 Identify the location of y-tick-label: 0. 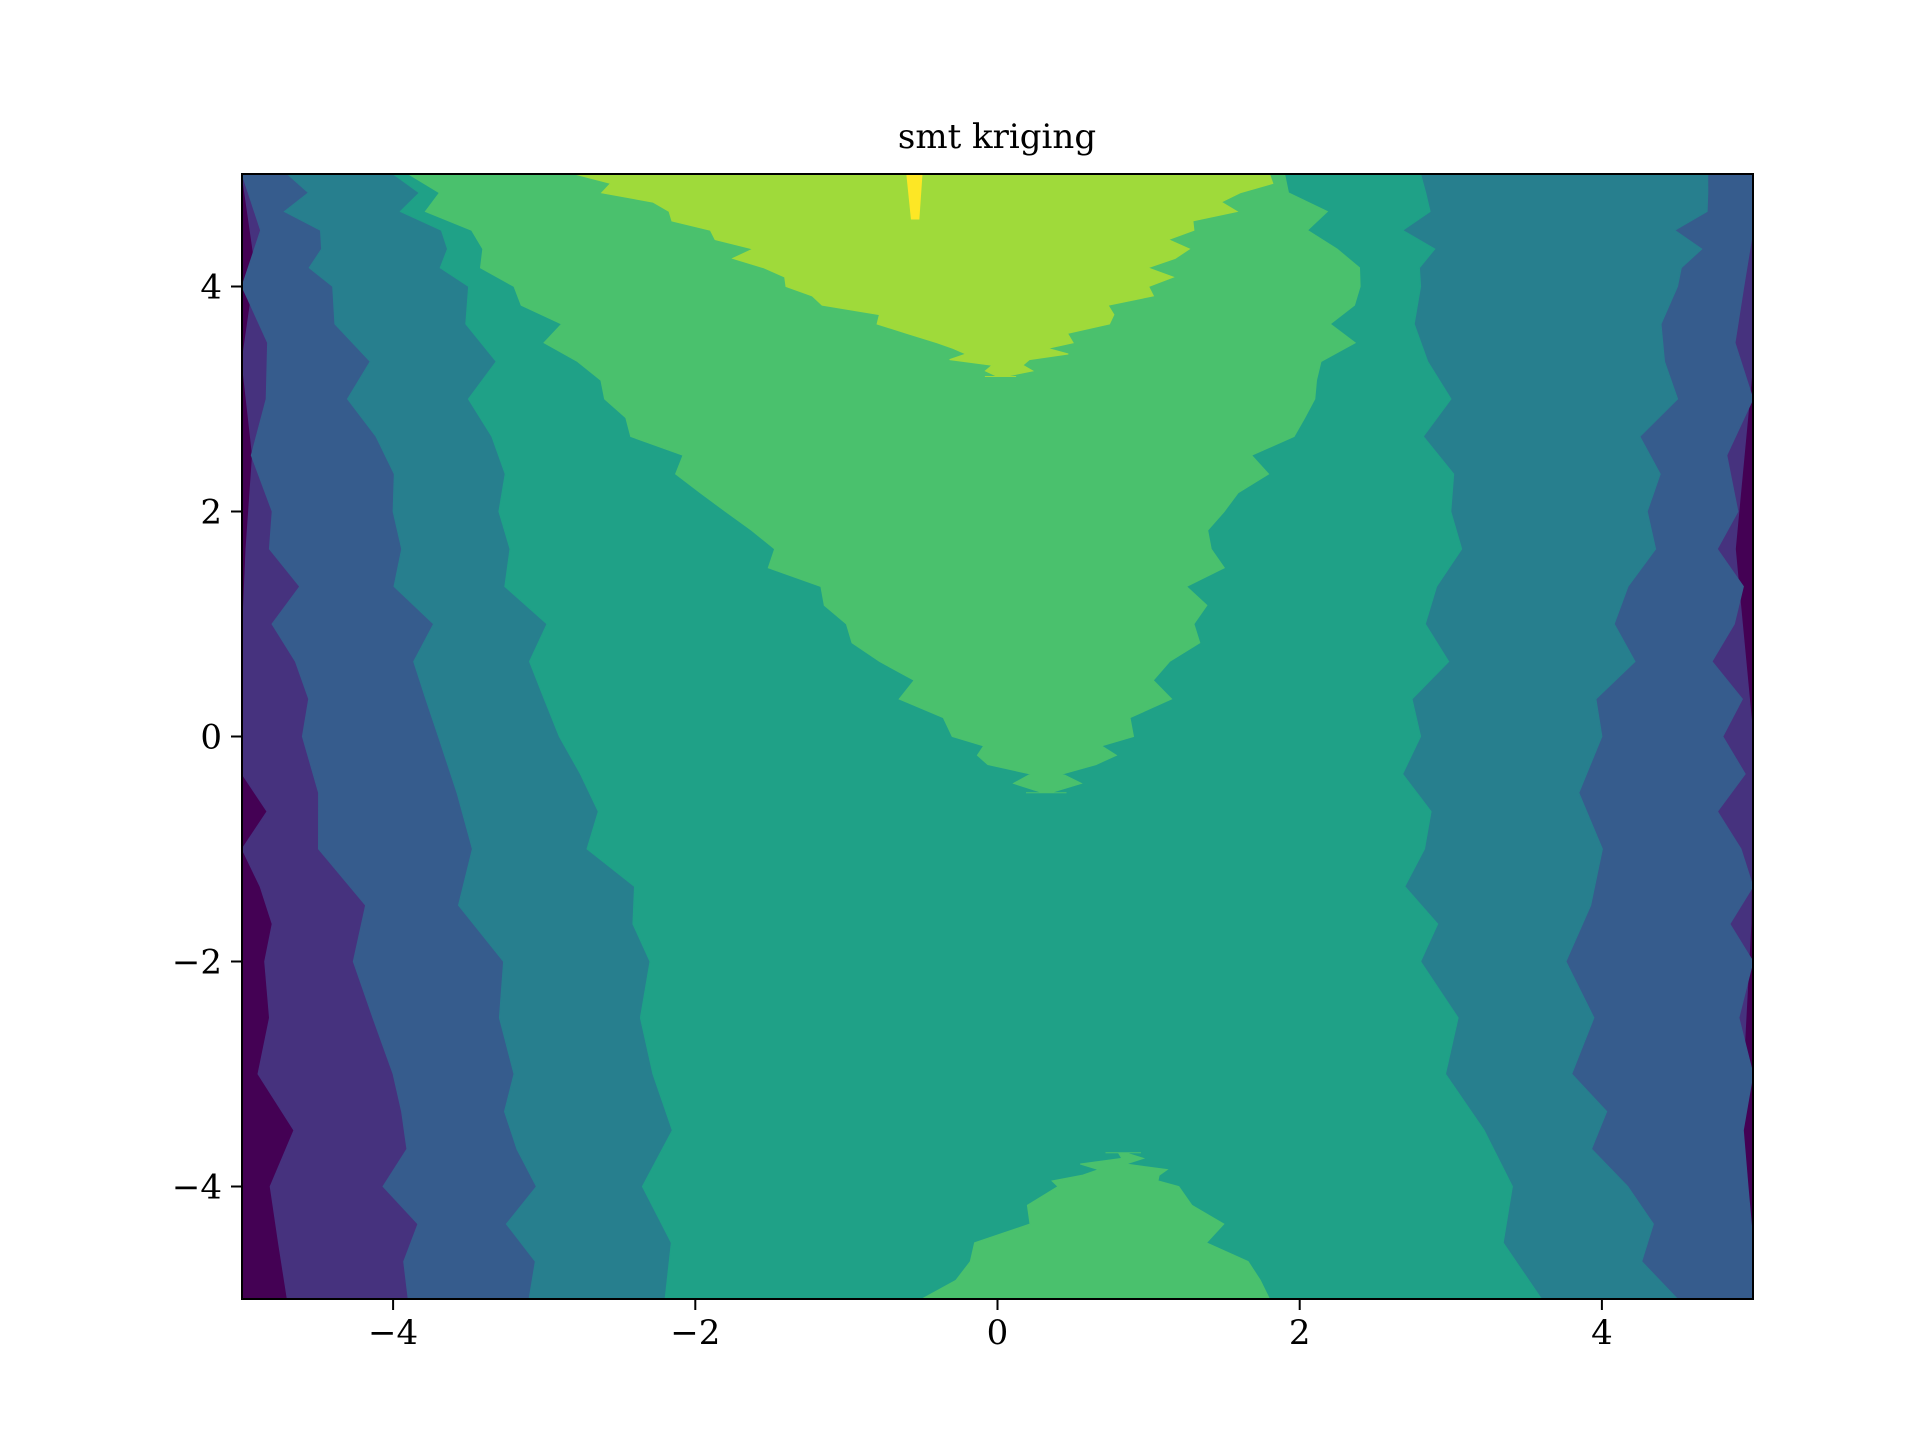
(211, 738).